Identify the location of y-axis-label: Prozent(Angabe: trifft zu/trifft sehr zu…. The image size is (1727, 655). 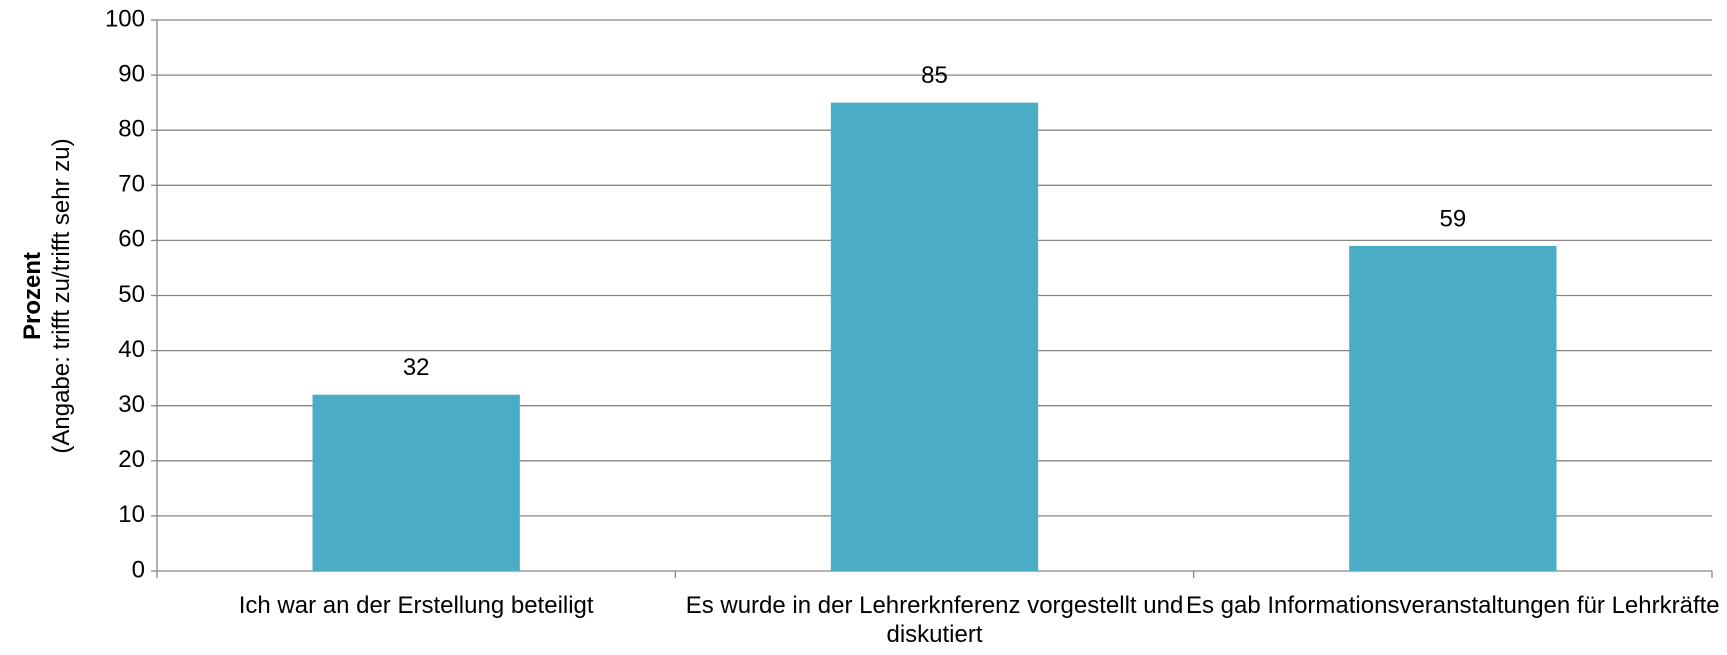
(47, 295).